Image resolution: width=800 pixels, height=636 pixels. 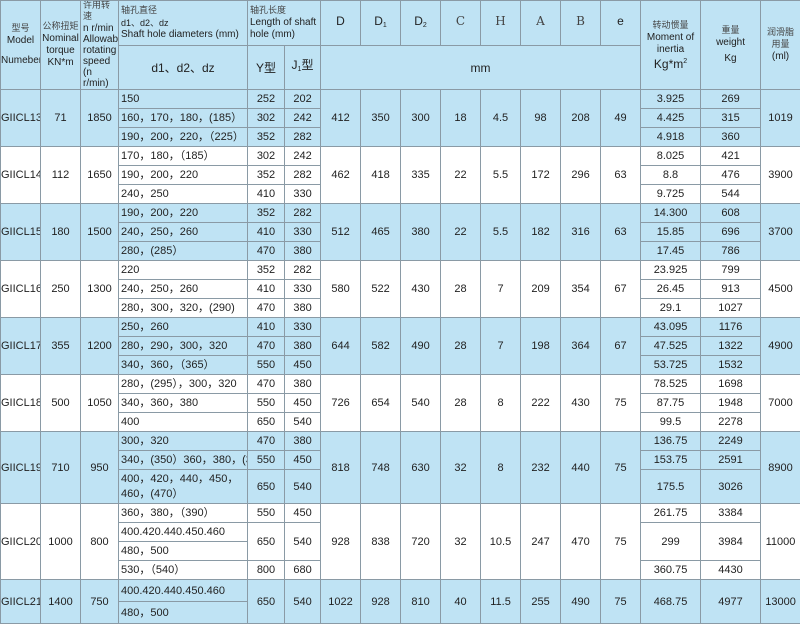 I want to click on dimension-value: 63, so click(x=621, y=232).